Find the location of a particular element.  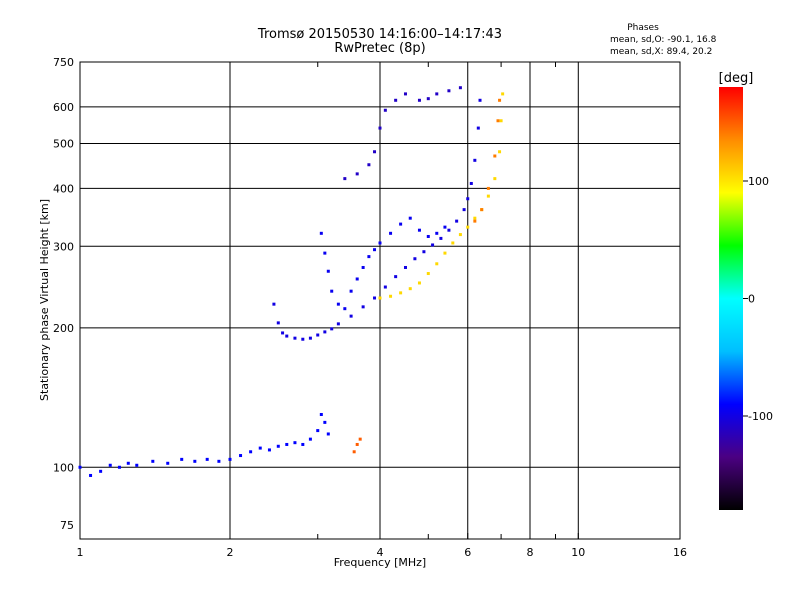

x-tick-label: 4 is located at coordinates (380, 552).